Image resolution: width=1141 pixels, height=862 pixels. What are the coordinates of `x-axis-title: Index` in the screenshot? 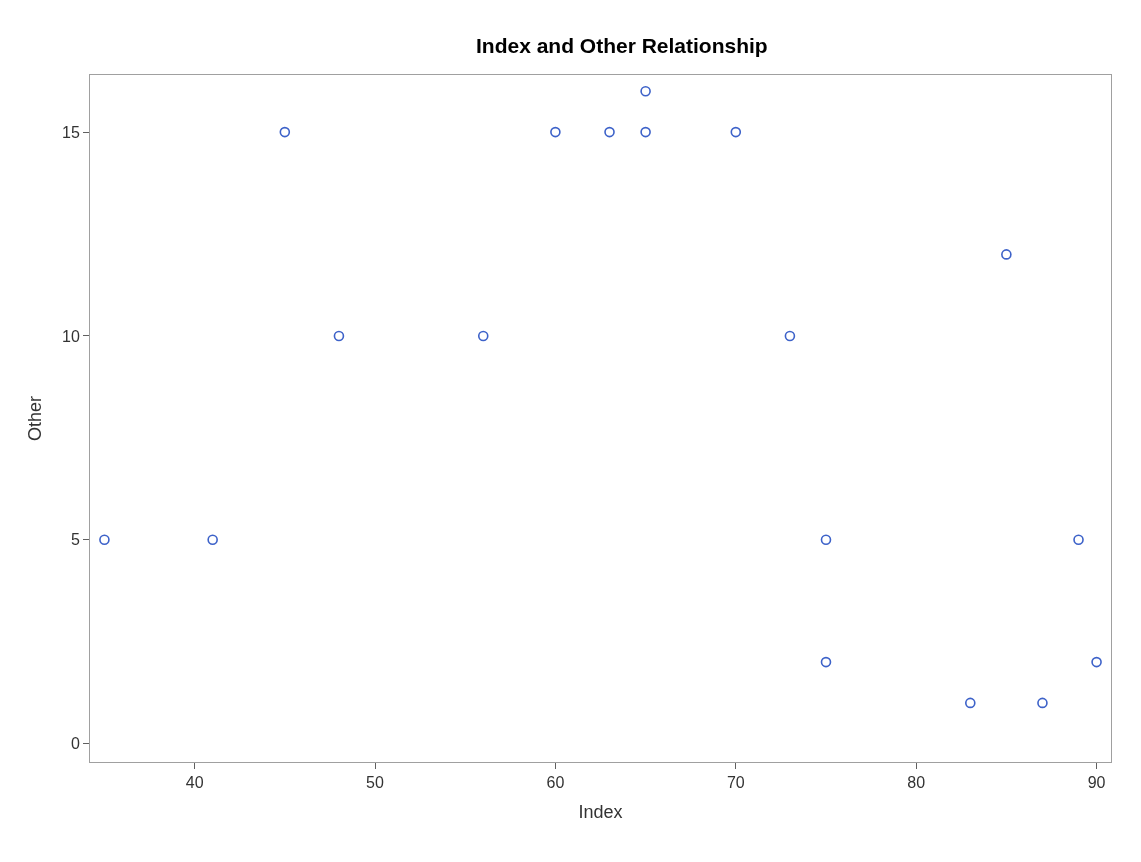 It's located at (600, 812).